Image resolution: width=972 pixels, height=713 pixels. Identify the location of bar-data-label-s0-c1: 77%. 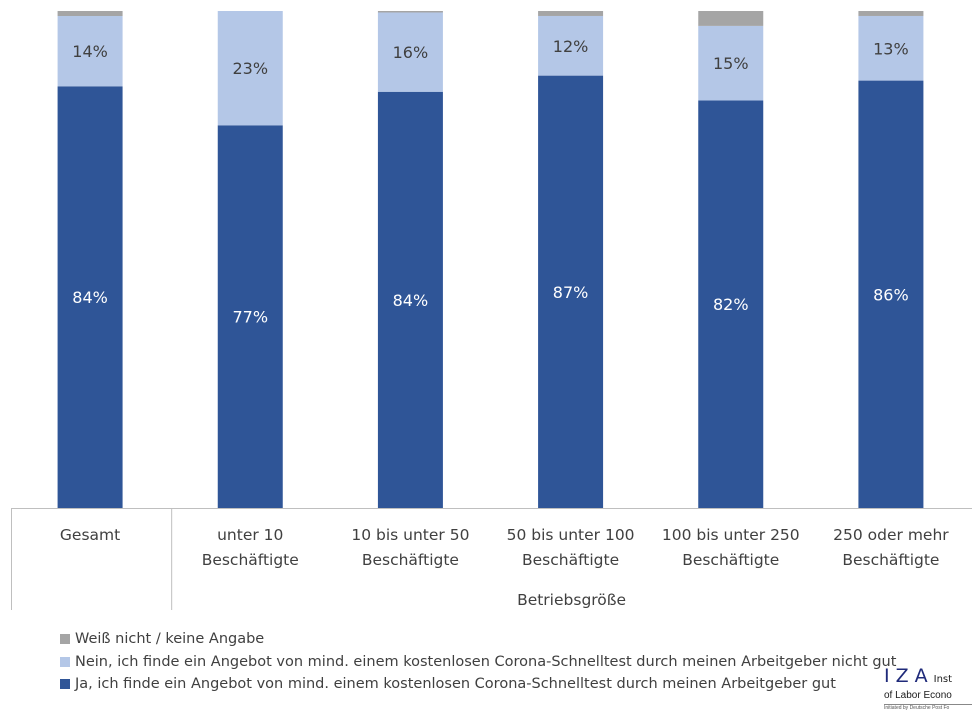
(250, 317).